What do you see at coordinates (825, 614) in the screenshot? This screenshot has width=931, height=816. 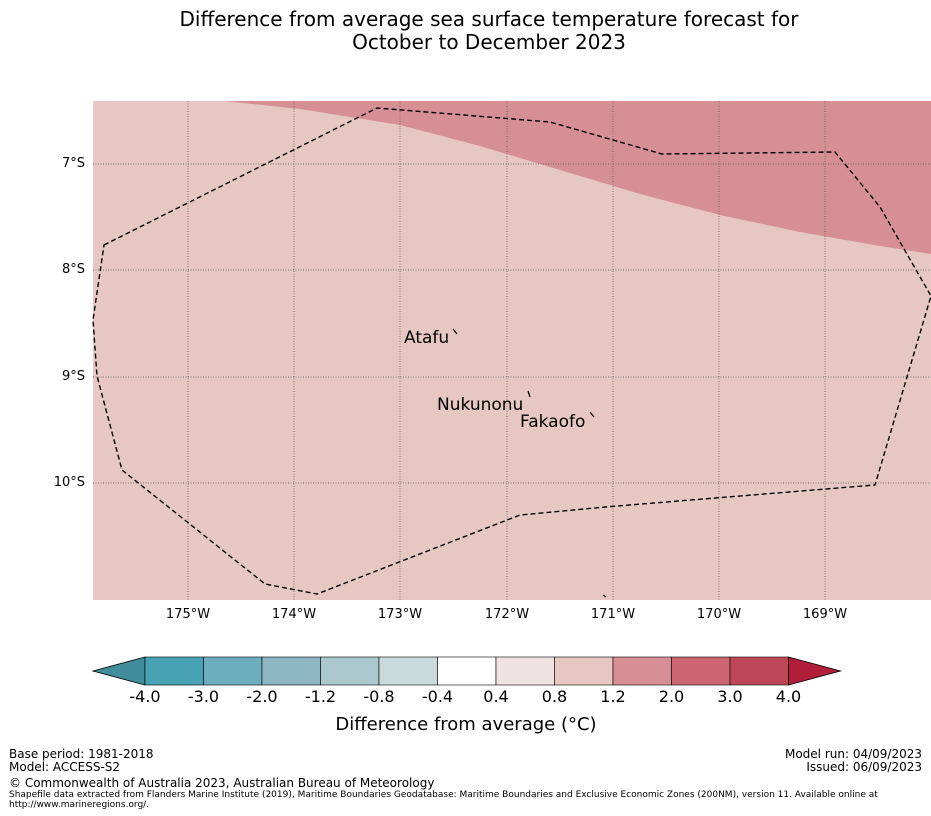 I see `lon-label-169w: 169°W` at bounding box center [825, 614].